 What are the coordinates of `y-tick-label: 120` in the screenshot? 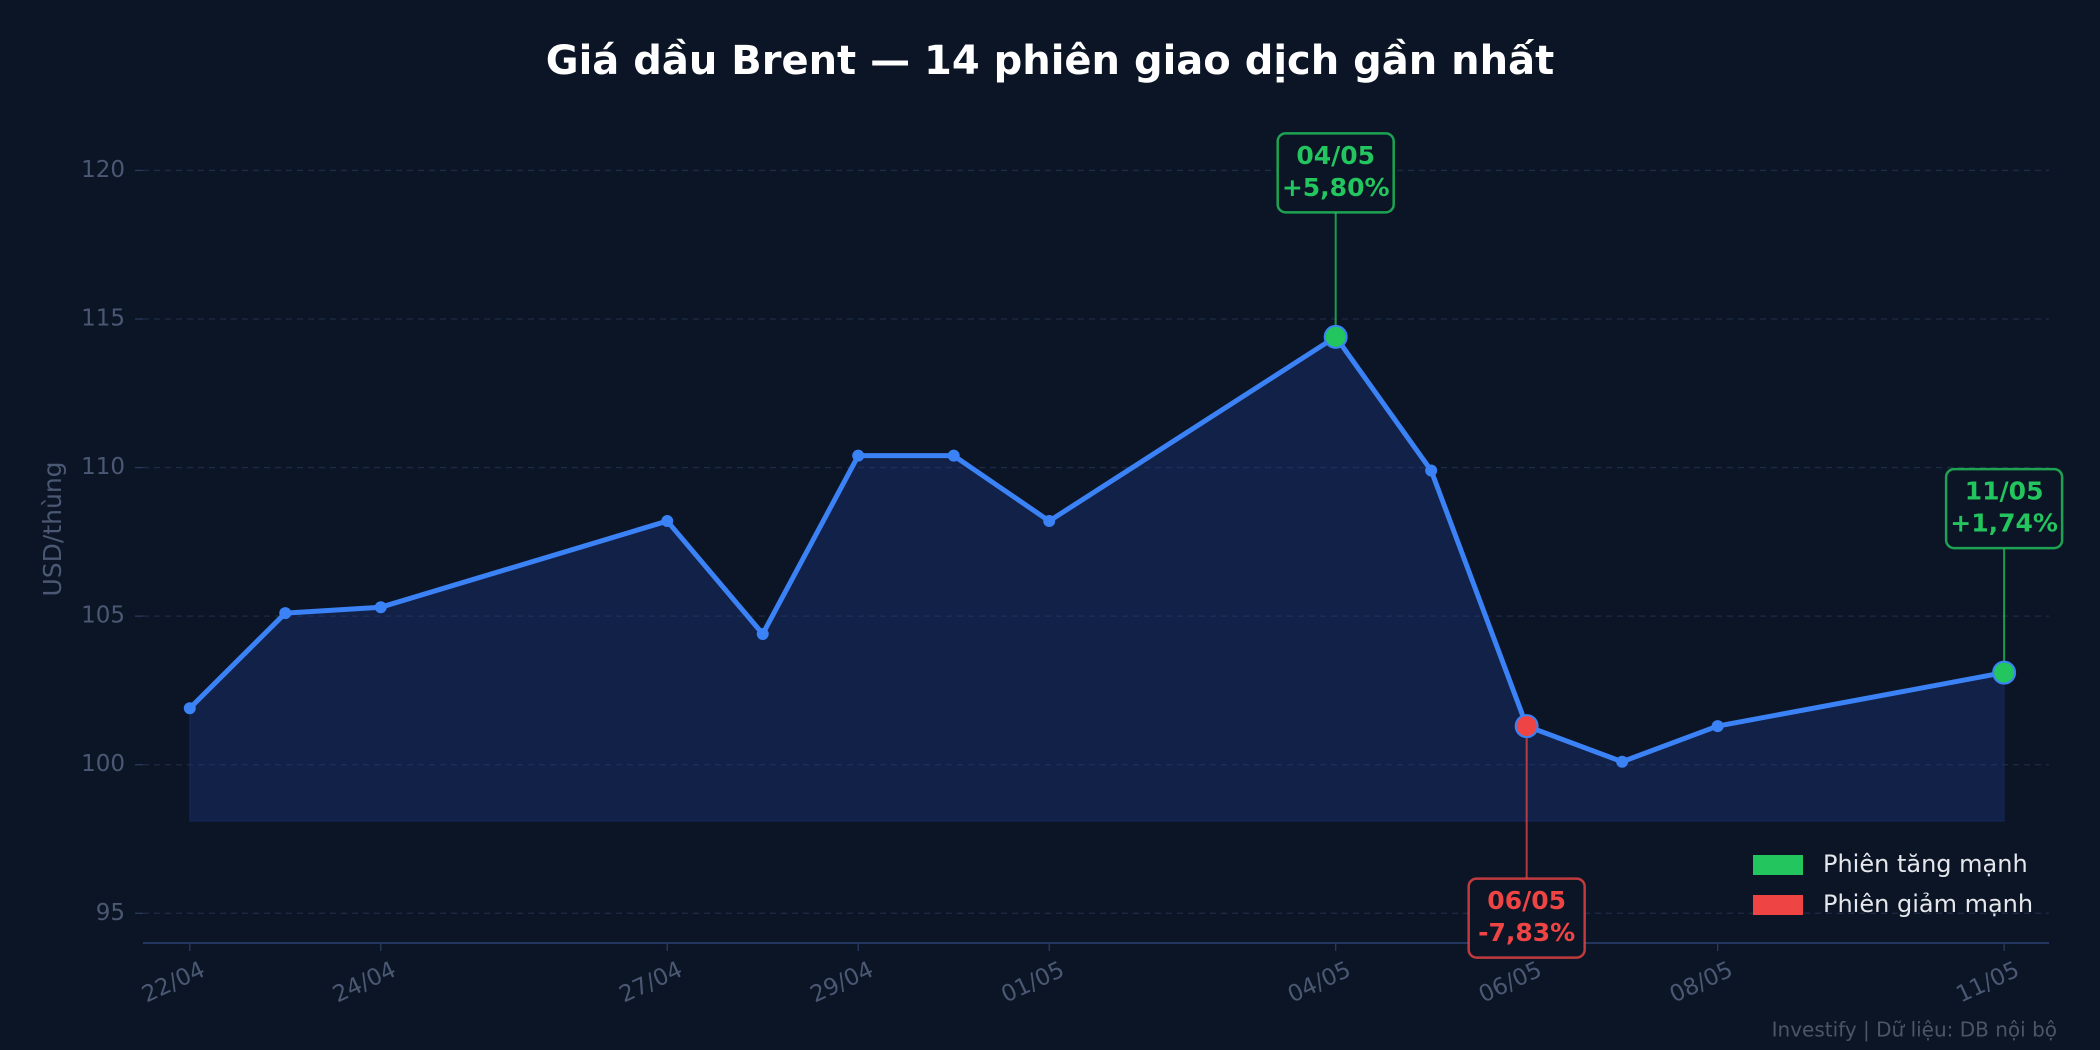 It's located at (103, 170).